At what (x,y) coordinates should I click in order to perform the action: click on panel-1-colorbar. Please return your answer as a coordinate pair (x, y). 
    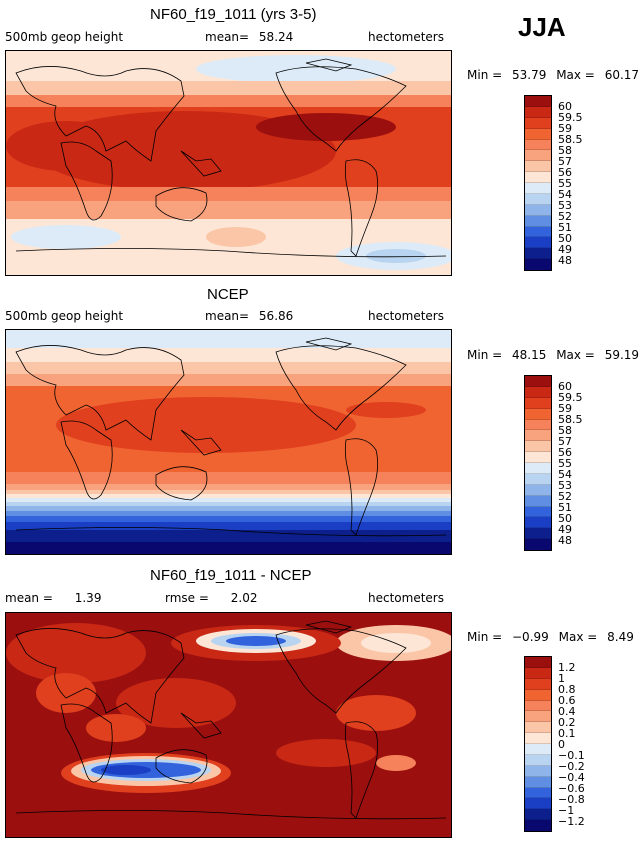
    Looking at the image, I should click on (538, 183).